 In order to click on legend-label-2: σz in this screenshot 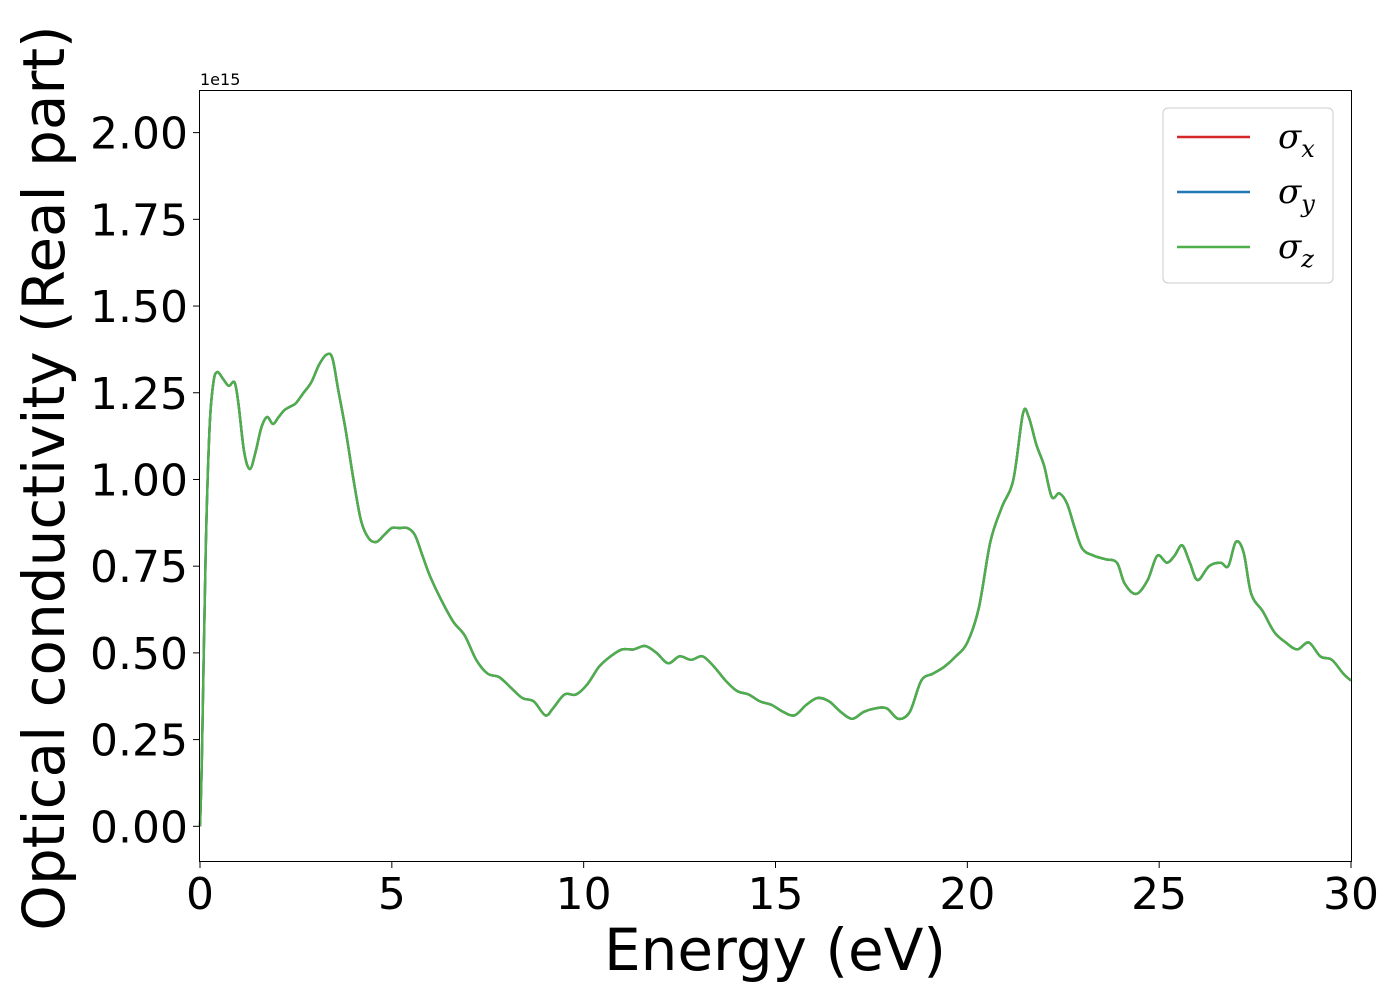, I will do `click(1296, 250)`.